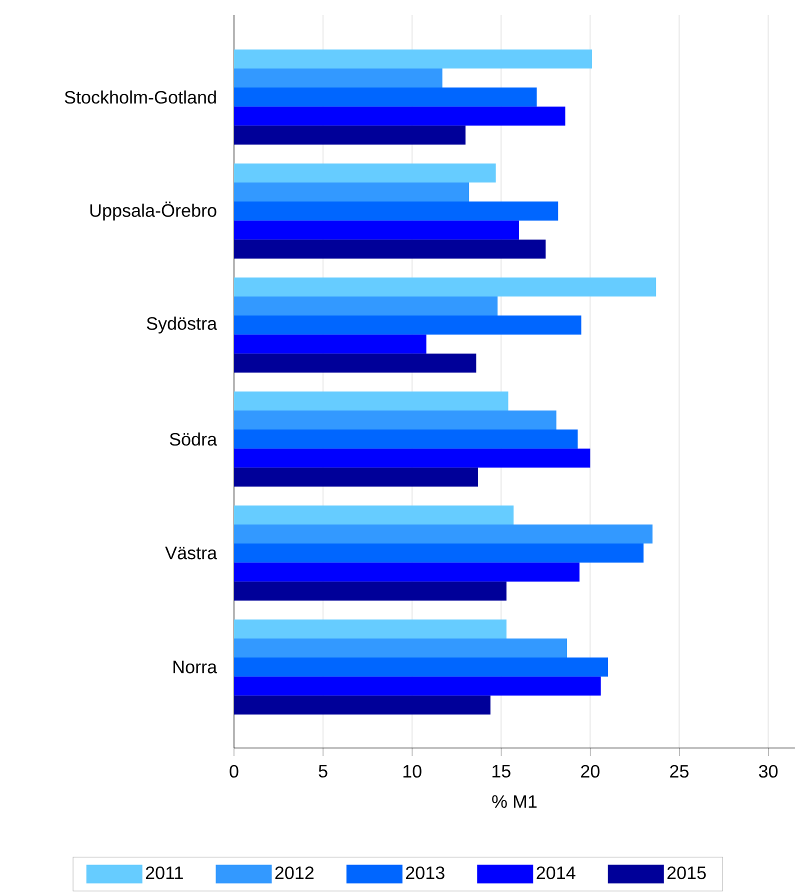 This screenshot has height=896, width=795. I want to click on x-tick-label: 30, so click(768, 771).